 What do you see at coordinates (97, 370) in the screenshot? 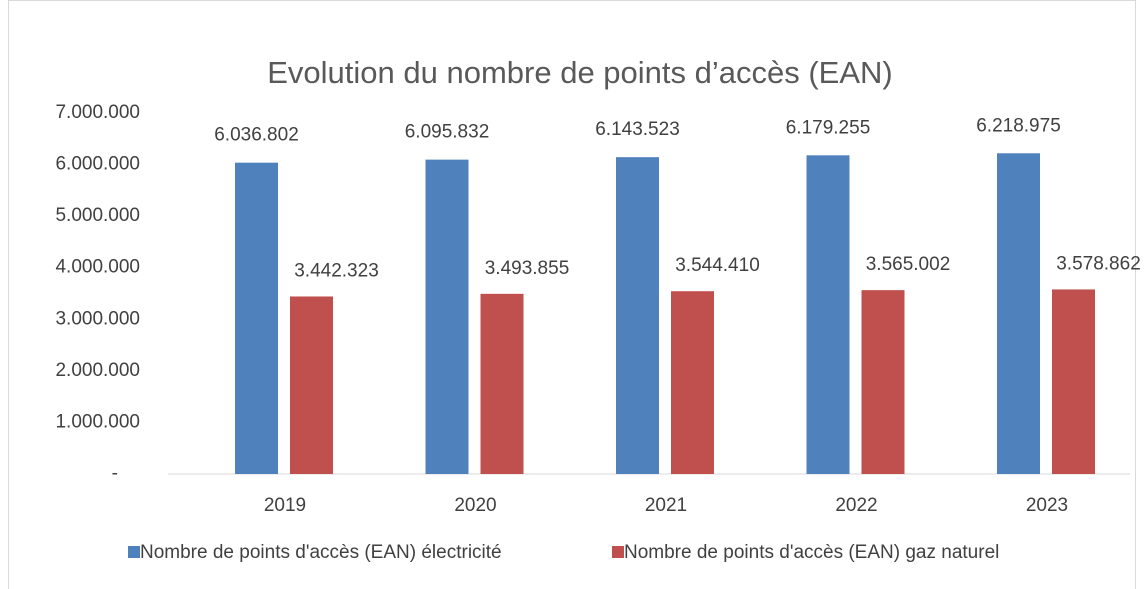
I see `y-tick-label: 2.000.000` at bounding box center [97, 370].